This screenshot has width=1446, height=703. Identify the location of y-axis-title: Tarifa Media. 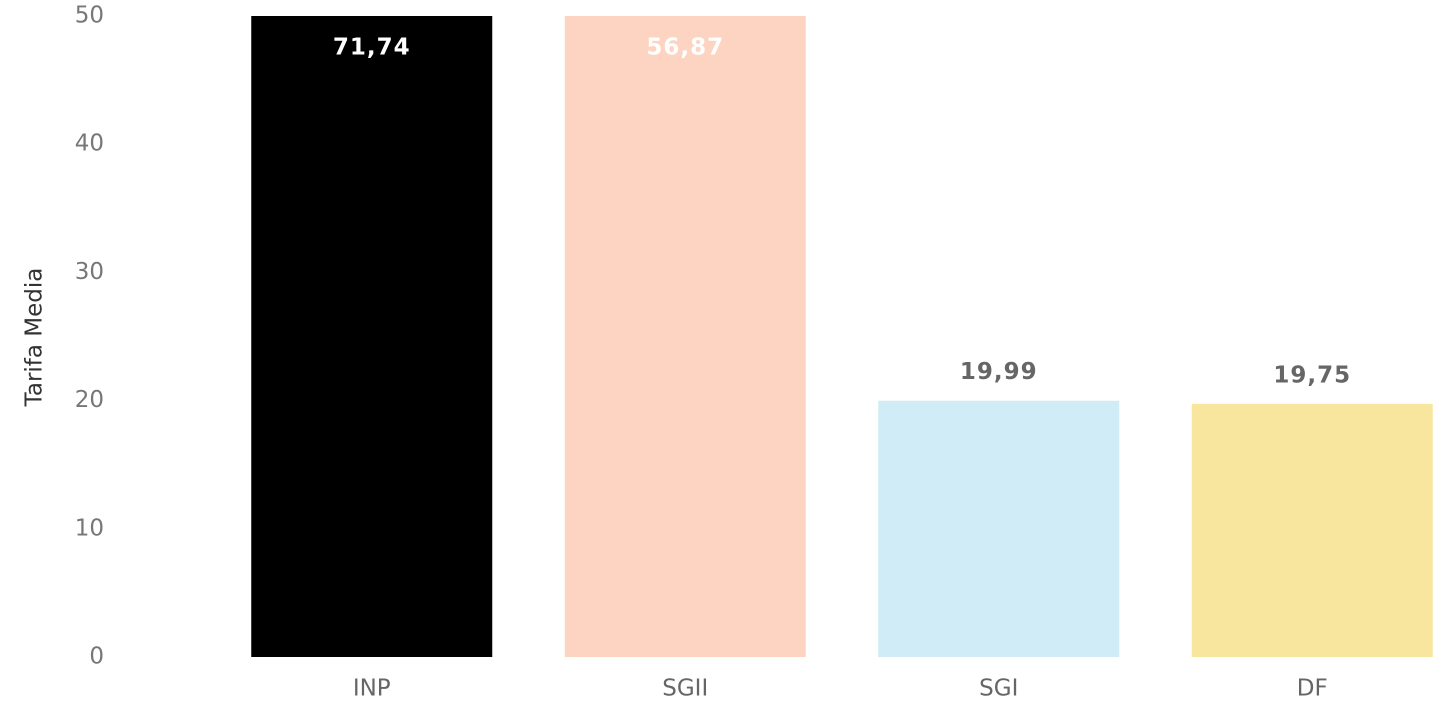
(35, 338).